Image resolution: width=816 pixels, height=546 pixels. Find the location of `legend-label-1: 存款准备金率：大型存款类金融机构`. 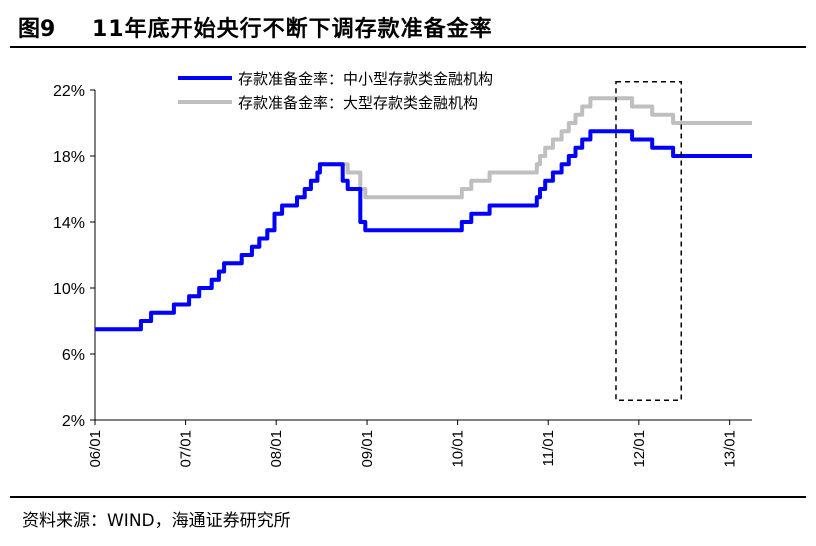

legend-label-1: 存款准备金率：大型存款类金融机构 is located at coordinates (358, 103).